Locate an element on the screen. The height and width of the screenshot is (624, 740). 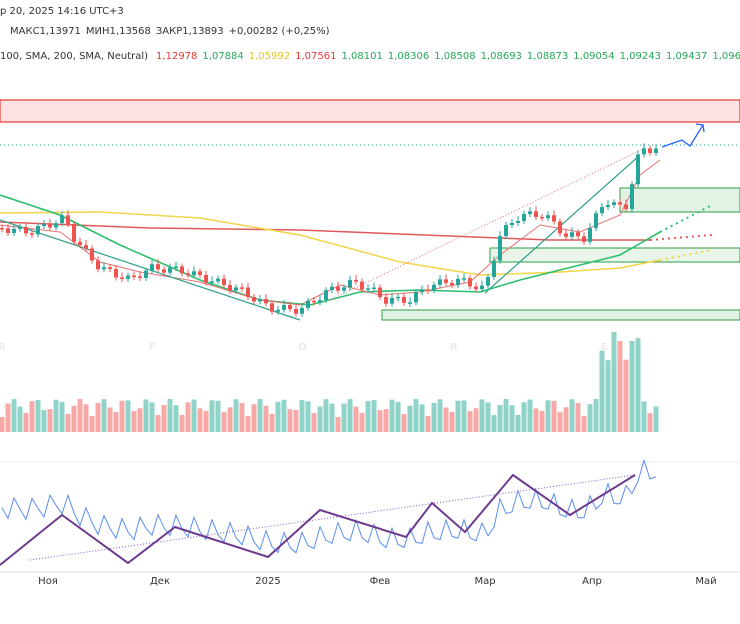
ohlc-value: МАКС1,13971 is located at coordinates (45, 31).